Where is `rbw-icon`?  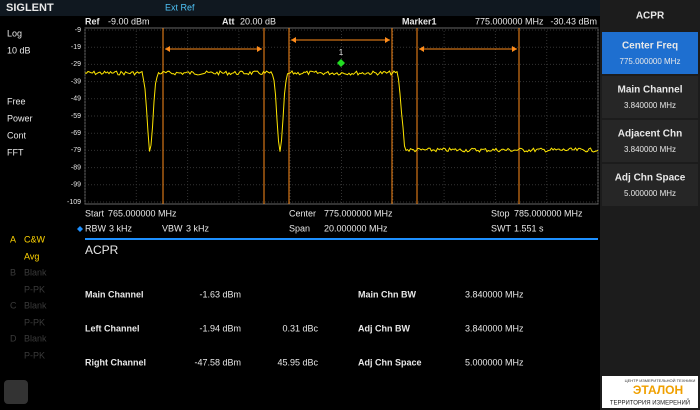 rbw-icon is located at coordinates (80, 229).